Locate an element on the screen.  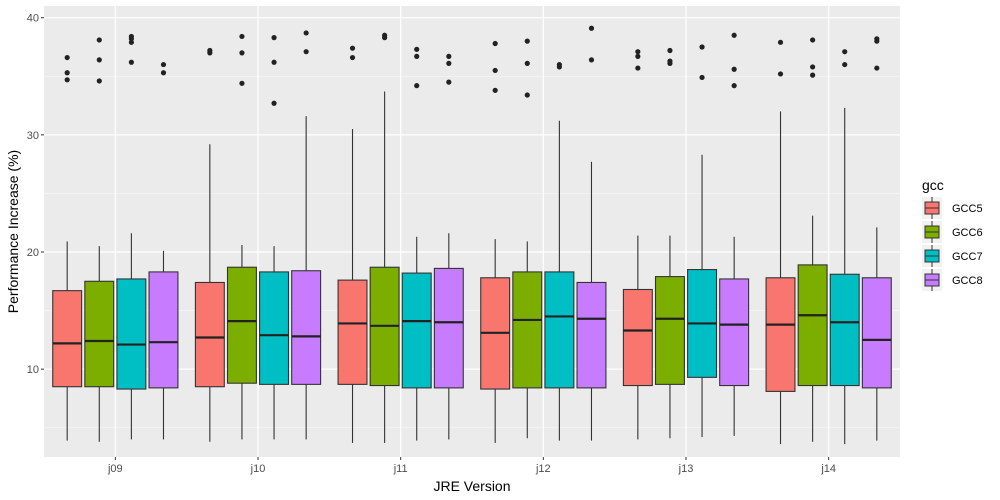
box-GCC7-j11 is located at coordinates (416, 243).